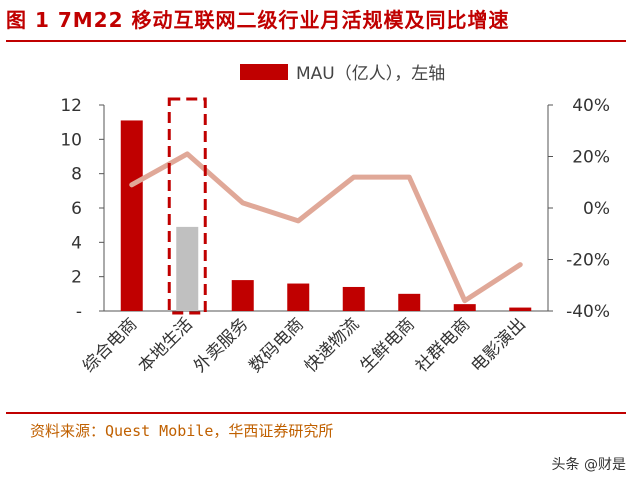 The width and height of the screenshot is (640, 484). I want to click on x-tick-label: 生鲜电商, so click(388, 345).